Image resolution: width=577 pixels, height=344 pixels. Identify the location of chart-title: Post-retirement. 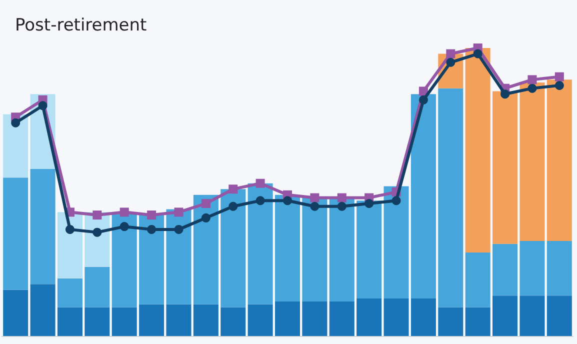
(81, 26).